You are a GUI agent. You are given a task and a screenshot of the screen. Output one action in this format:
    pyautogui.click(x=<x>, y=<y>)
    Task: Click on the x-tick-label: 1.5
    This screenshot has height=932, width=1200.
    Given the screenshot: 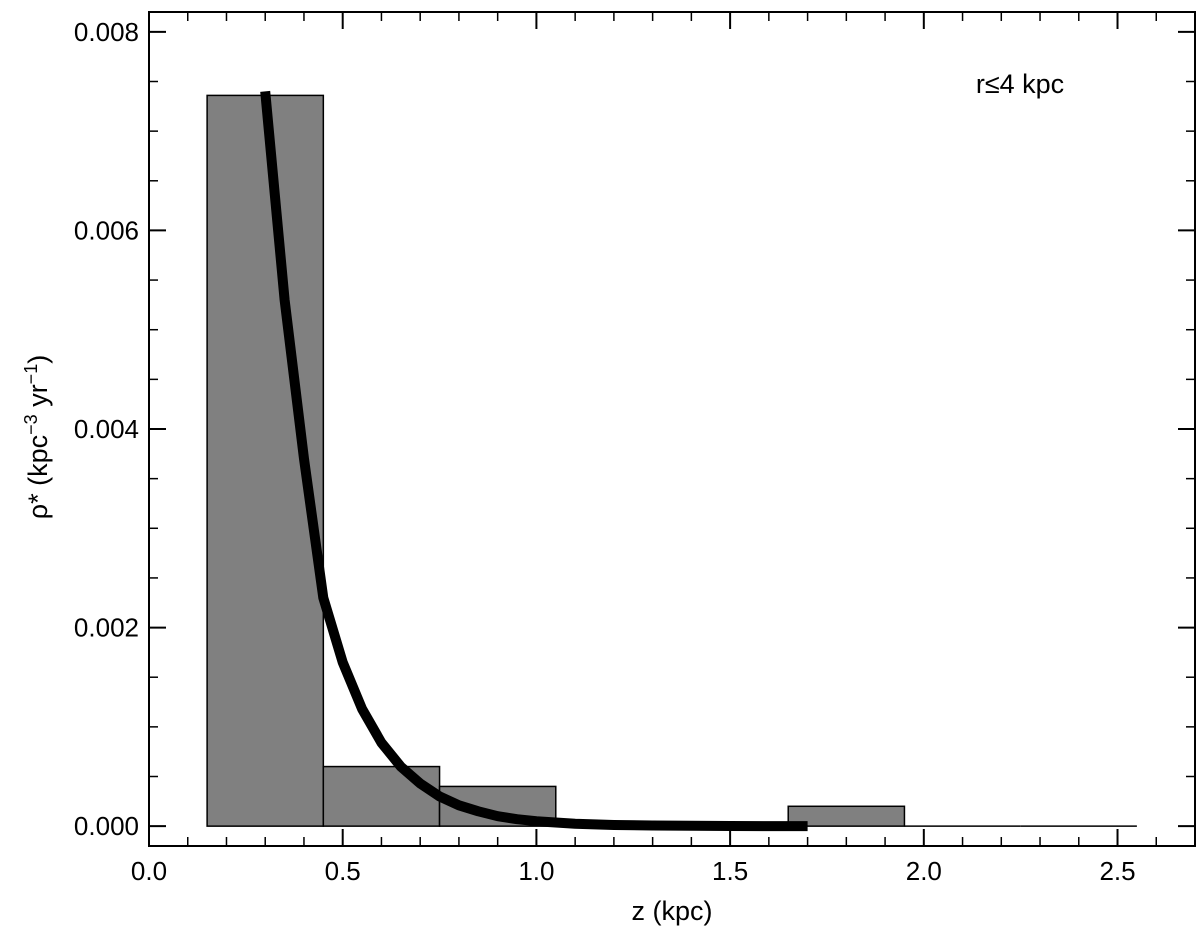 What is the action you would take?
    pyautogui.click(x=730, y=871)
    